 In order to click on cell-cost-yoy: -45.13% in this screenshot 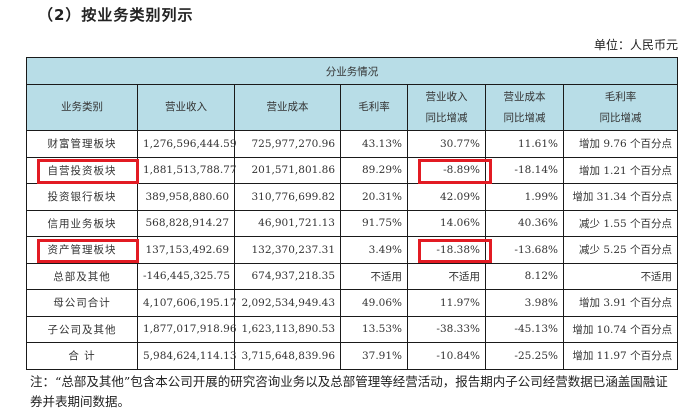, I will do `click(524, 329)`.